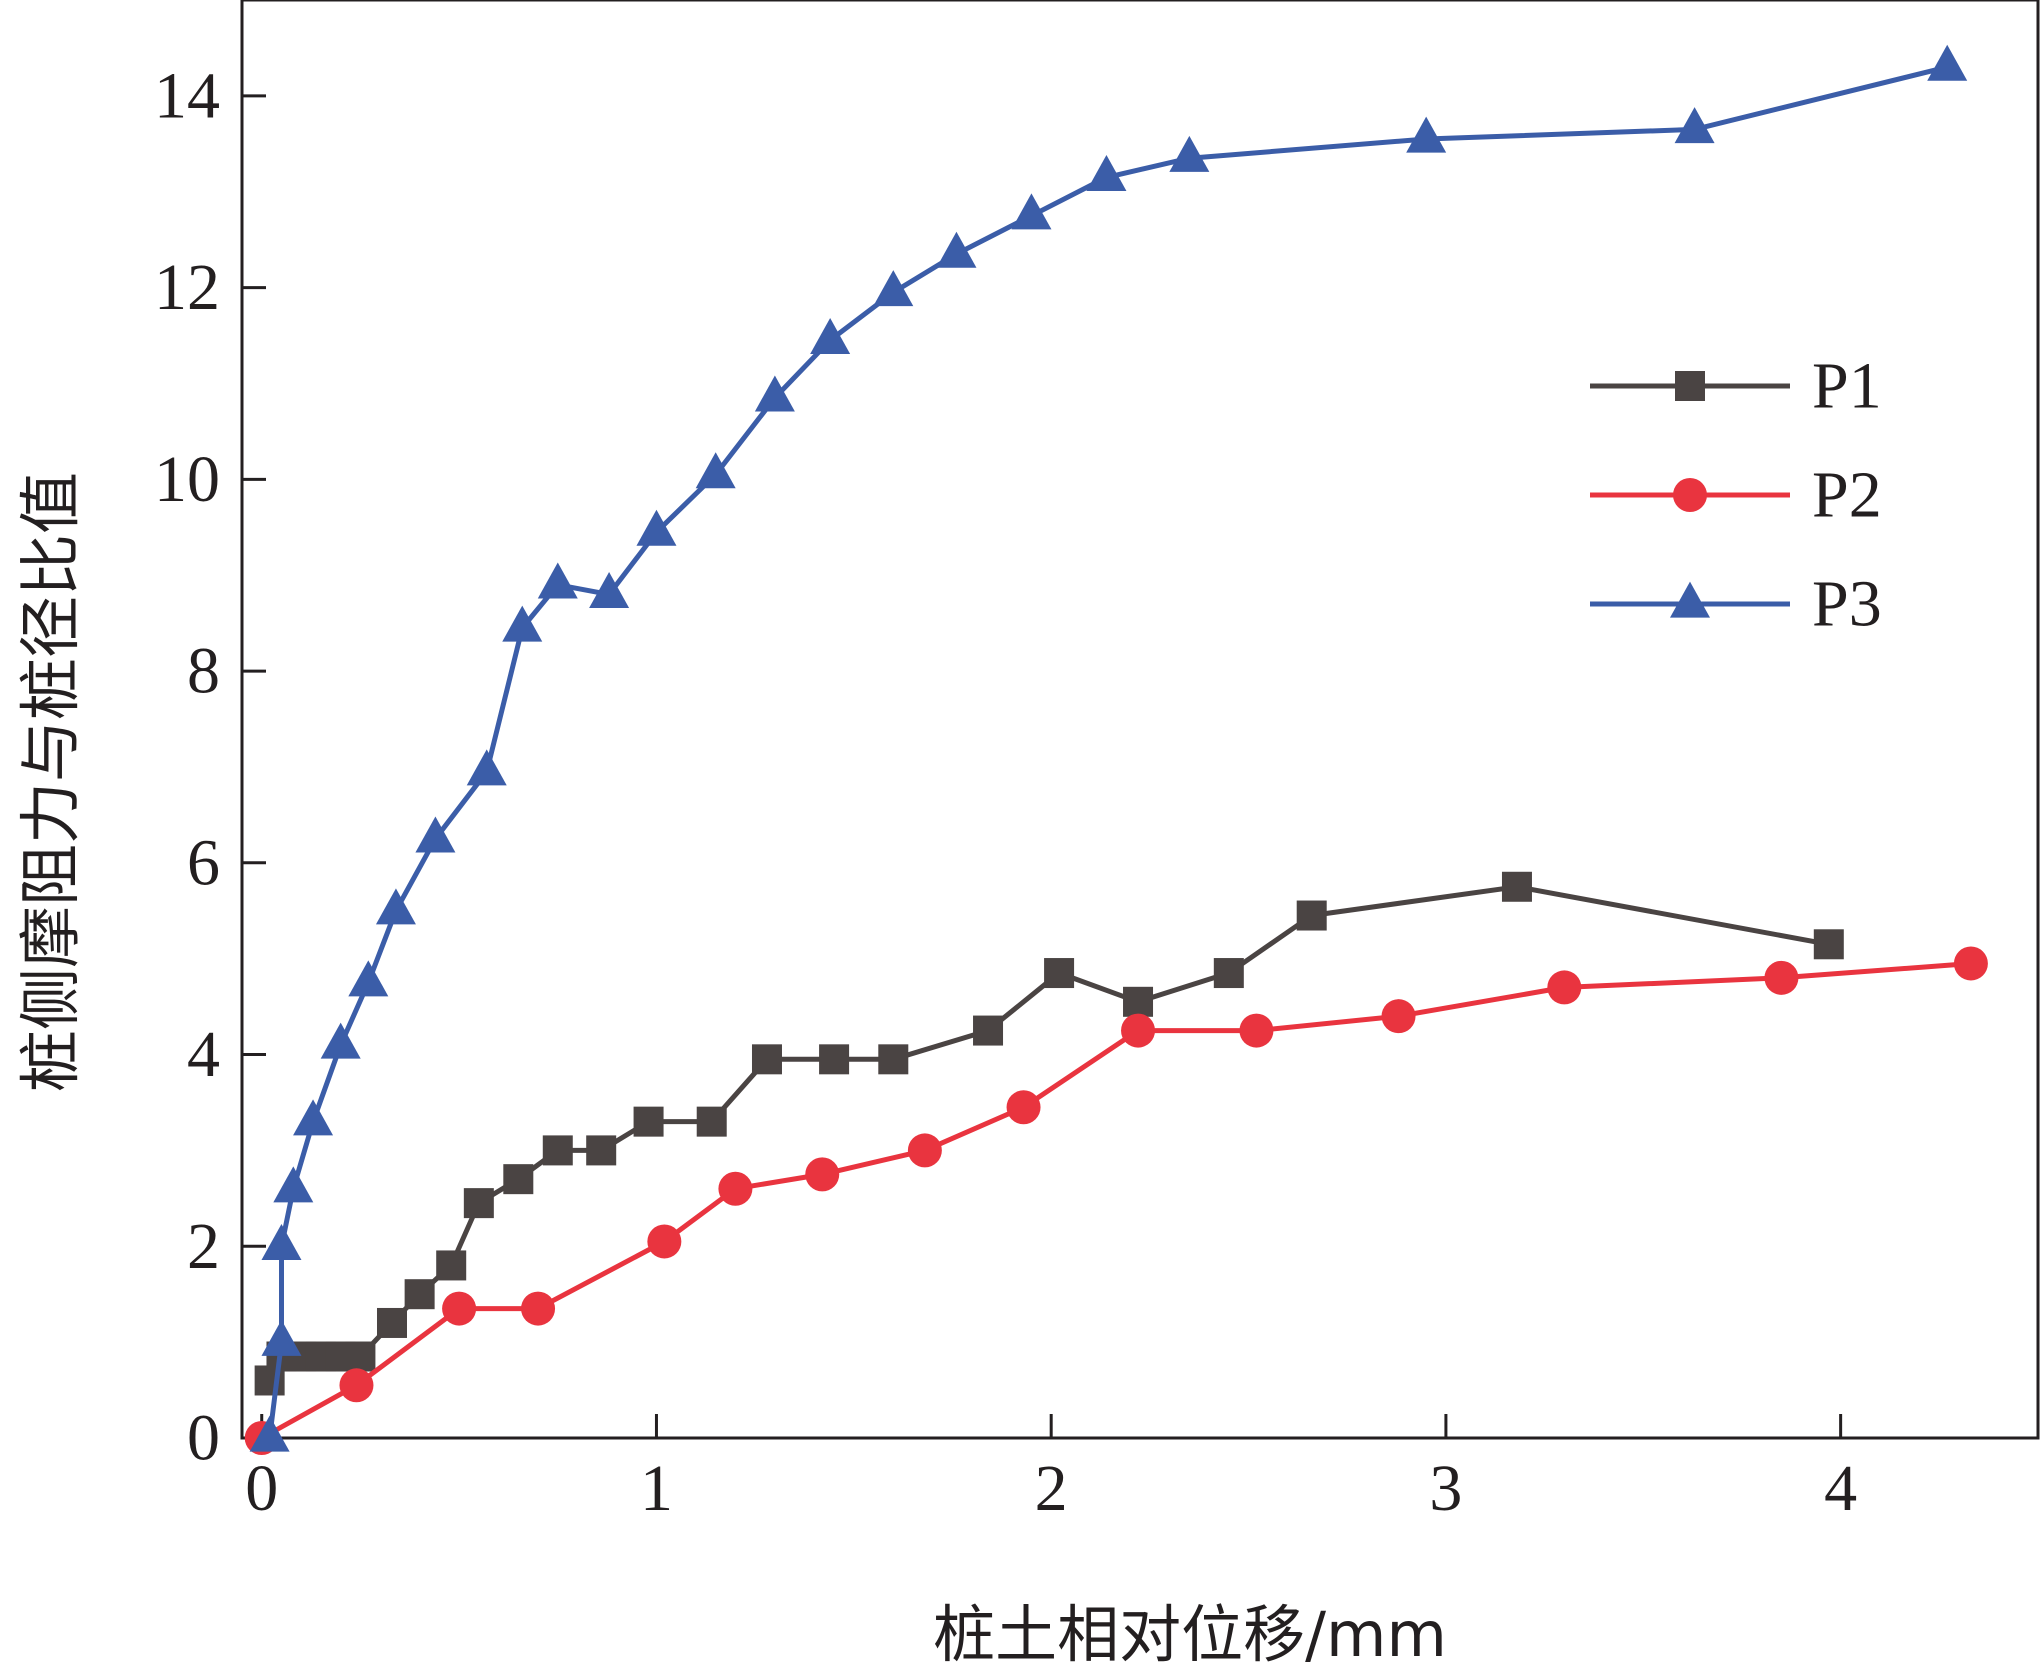 The width and height of the screenshot is (2040, 1665). What do you see at coordinates (1690, 495) in the screenshot?
I see `legend-p2-marker` at bounding box center [1690, 495].